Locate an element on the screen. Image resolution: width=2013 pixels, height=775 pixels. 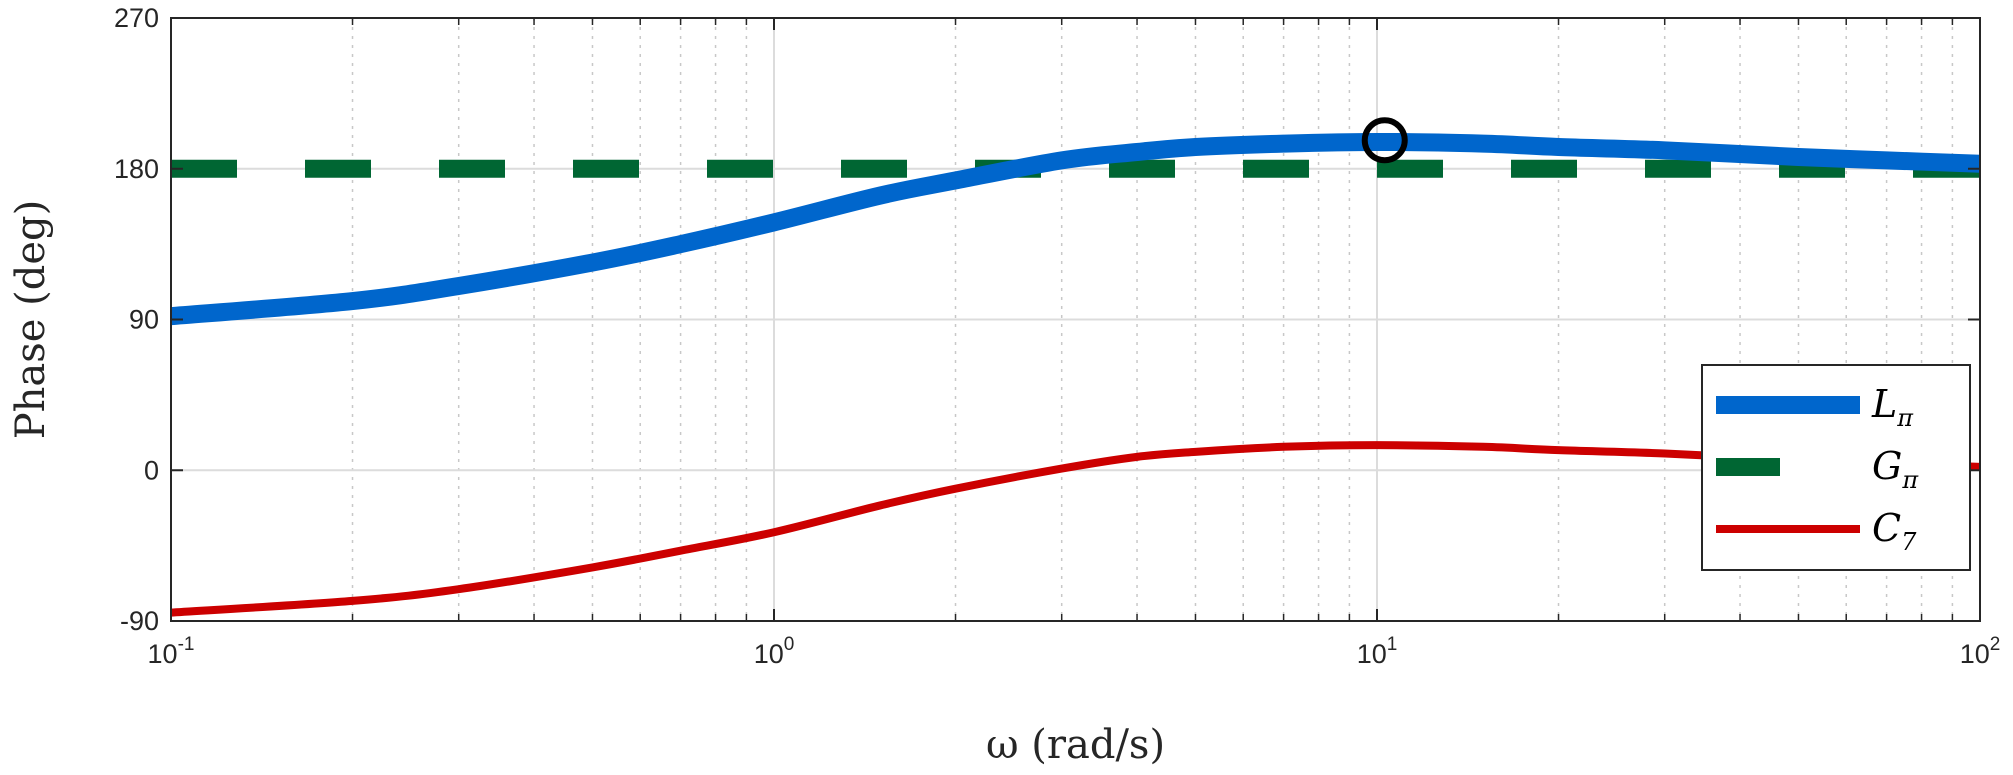
x-tick-label: 10⁻¹ is located at coordinates (171, 651).